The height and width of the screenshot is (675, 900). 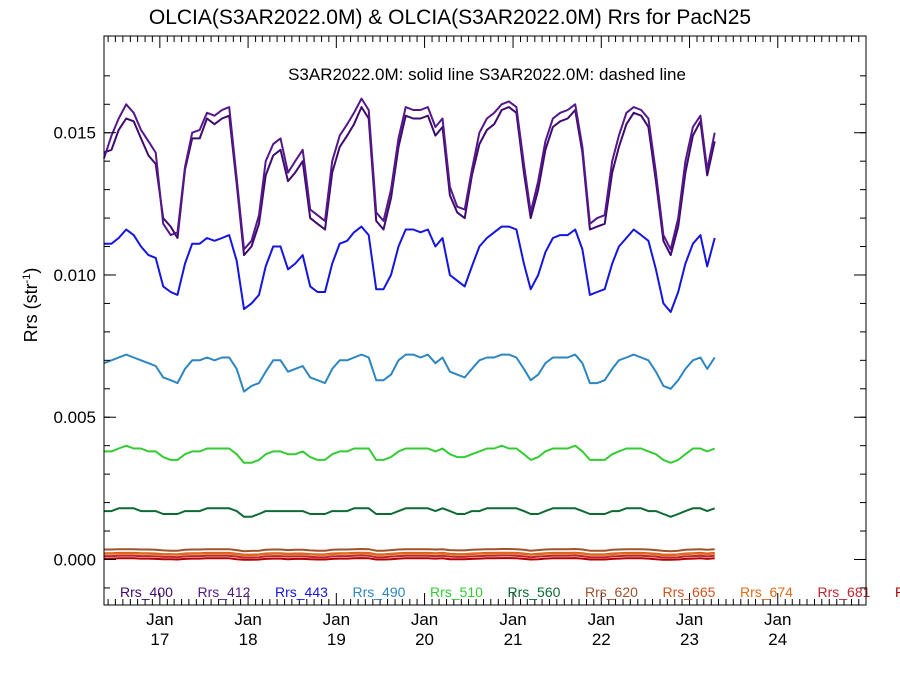 What do you see at coordinates (27, 279) in the screenshot?
I see `y-axis-label-sup: -1` at bounding box center [27, 279].